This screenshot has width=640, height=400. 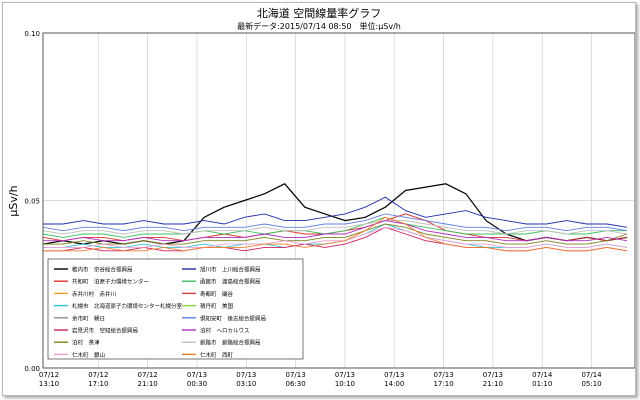 What do you see at coordinates (246, 384) in the screenshot?
I see `x-tick-time: 03:10` at bounding box center [246, 384].